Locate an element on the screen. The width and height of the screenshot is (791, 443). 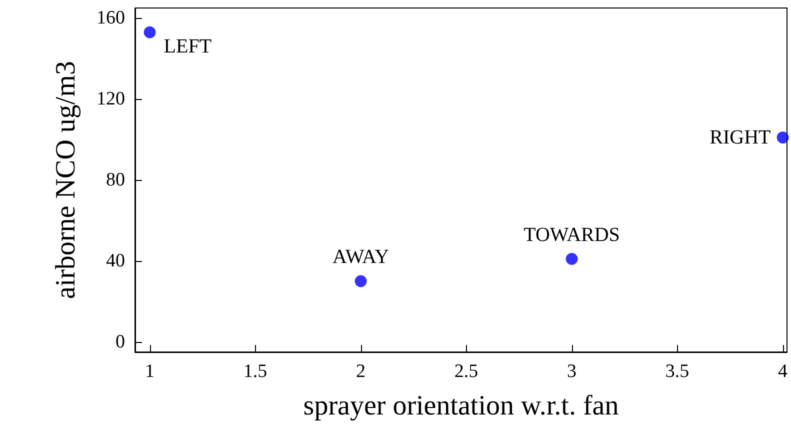
x-tick-label: 2.5 is located at coordinates (466, 371).